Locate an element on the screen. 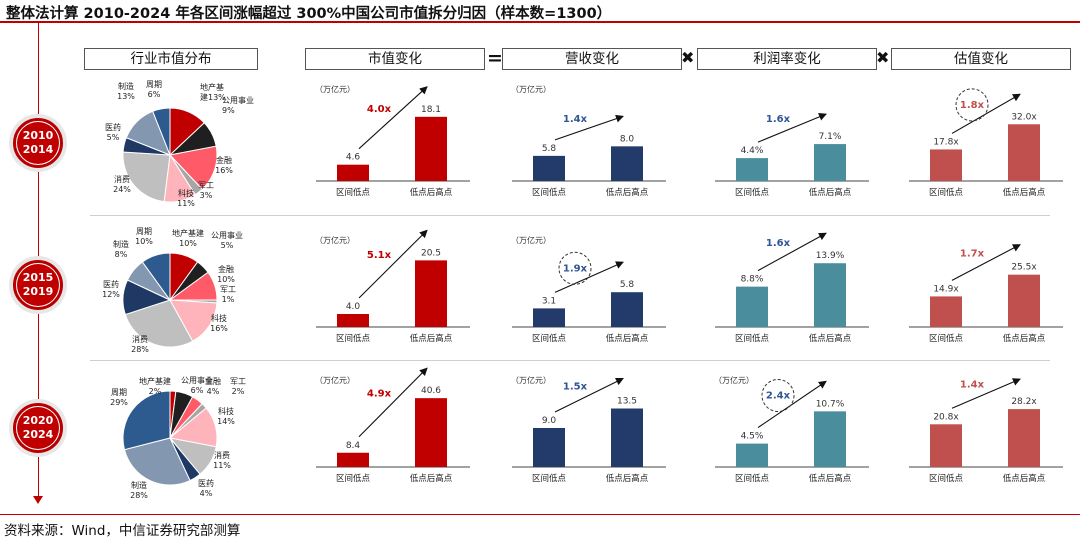 This screenshot has width=1080, height=540. pie-label-name: 地产基 is located at coordinates (212, 87).